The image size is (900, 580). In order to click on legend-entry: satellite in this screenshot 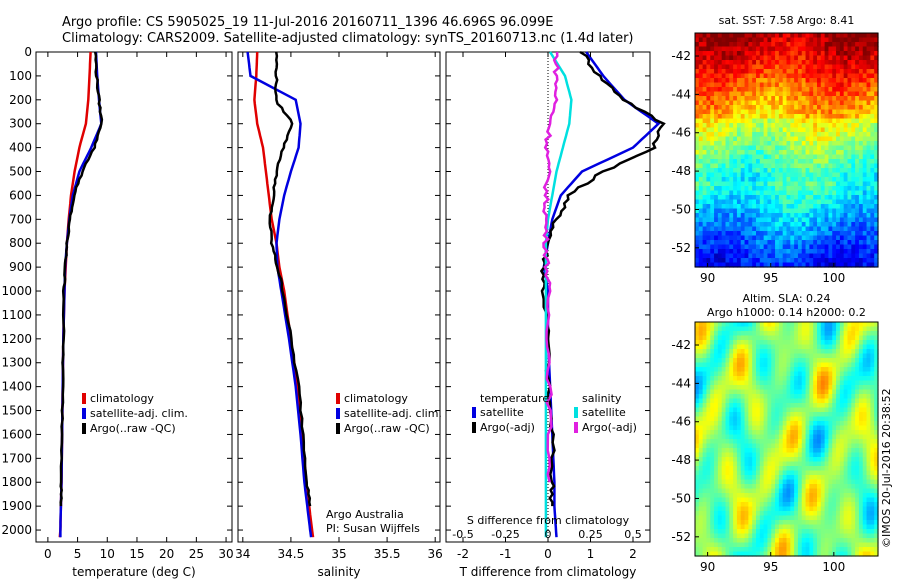, I will do `click(604, 412)`.